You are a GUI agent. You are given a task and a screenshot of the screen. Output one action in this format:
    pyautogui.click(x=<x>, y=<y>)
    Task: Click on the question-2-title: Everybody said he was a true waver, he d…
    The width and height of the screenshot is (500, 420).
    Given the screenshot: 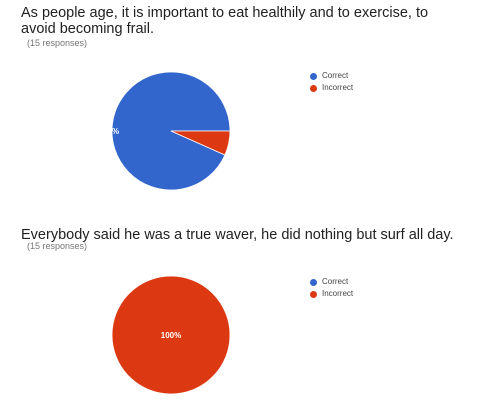 What is the action you would take?
    pyautogui.click(x=237, y=235)
    